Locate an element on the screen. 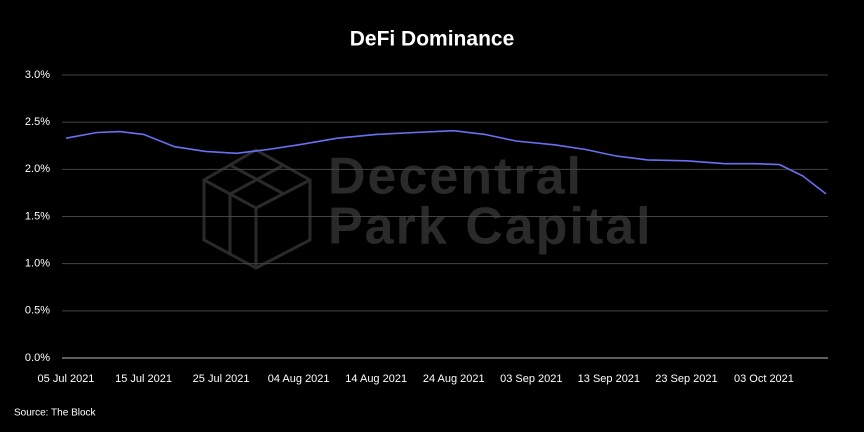  x-tick-label: 03 Oct 2021 is located at coordinates (764, 379).